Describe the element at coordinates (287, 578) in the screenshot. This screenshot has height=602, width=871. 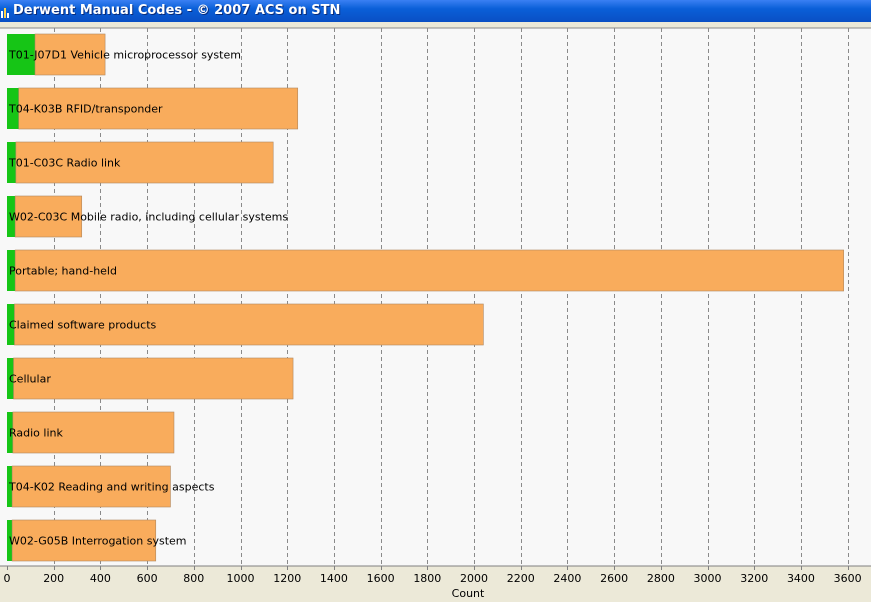
I see `x-tick-label: 1200` at that location.